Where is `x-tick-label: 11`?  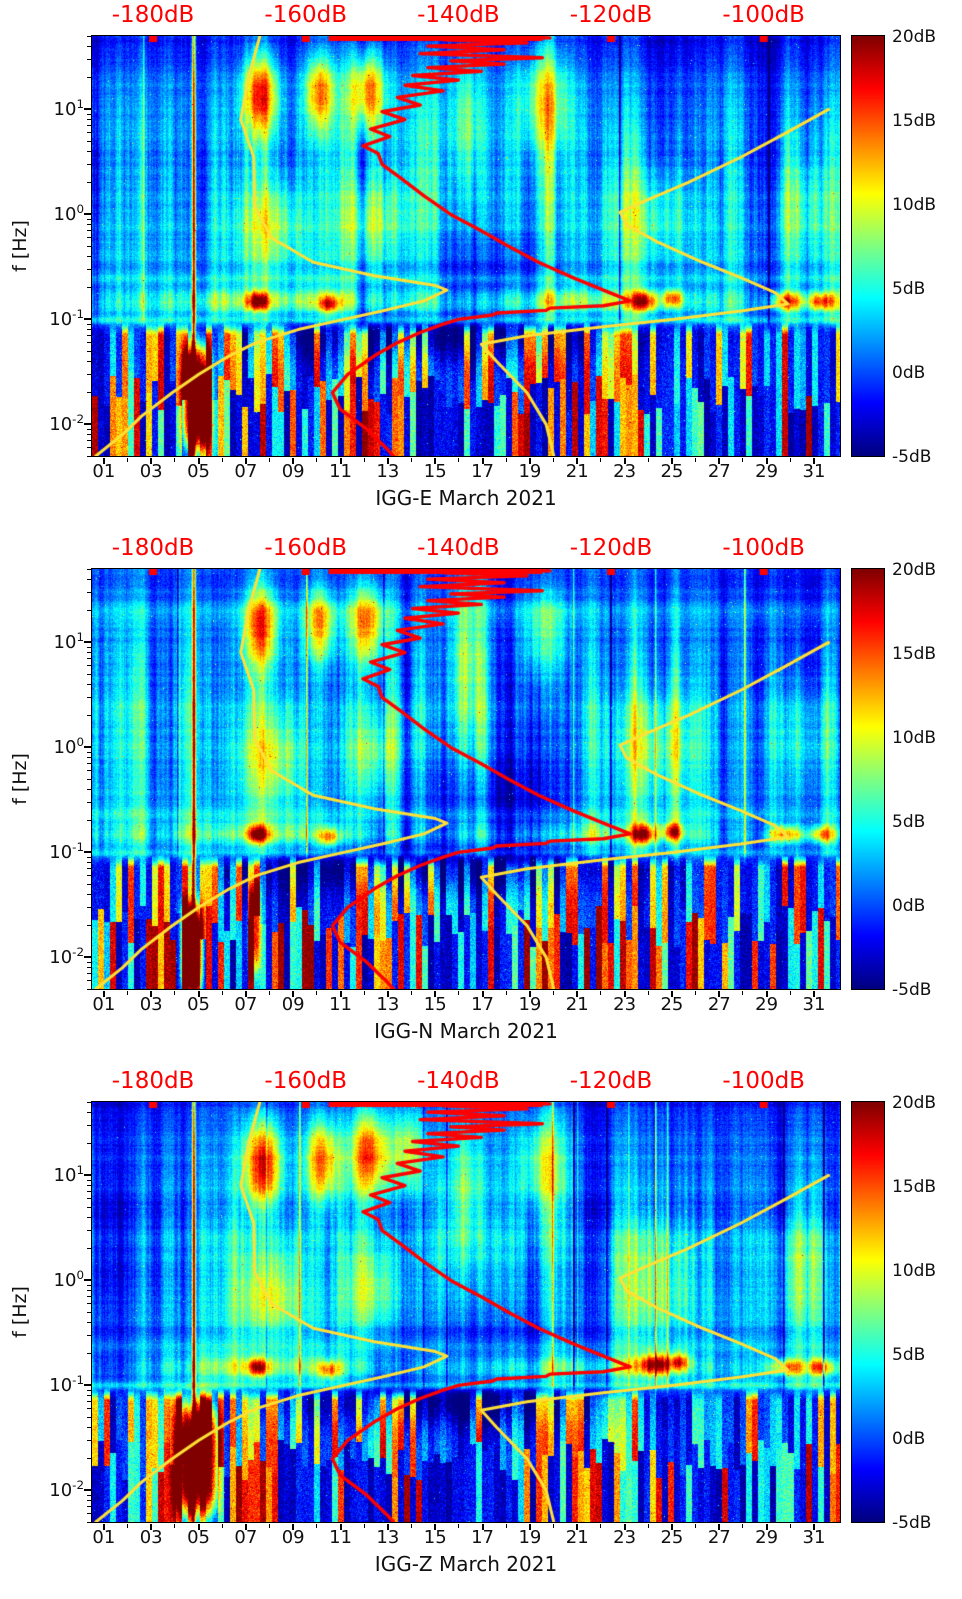
x-tick-label: 11 is located at coordinates (340, 1537).